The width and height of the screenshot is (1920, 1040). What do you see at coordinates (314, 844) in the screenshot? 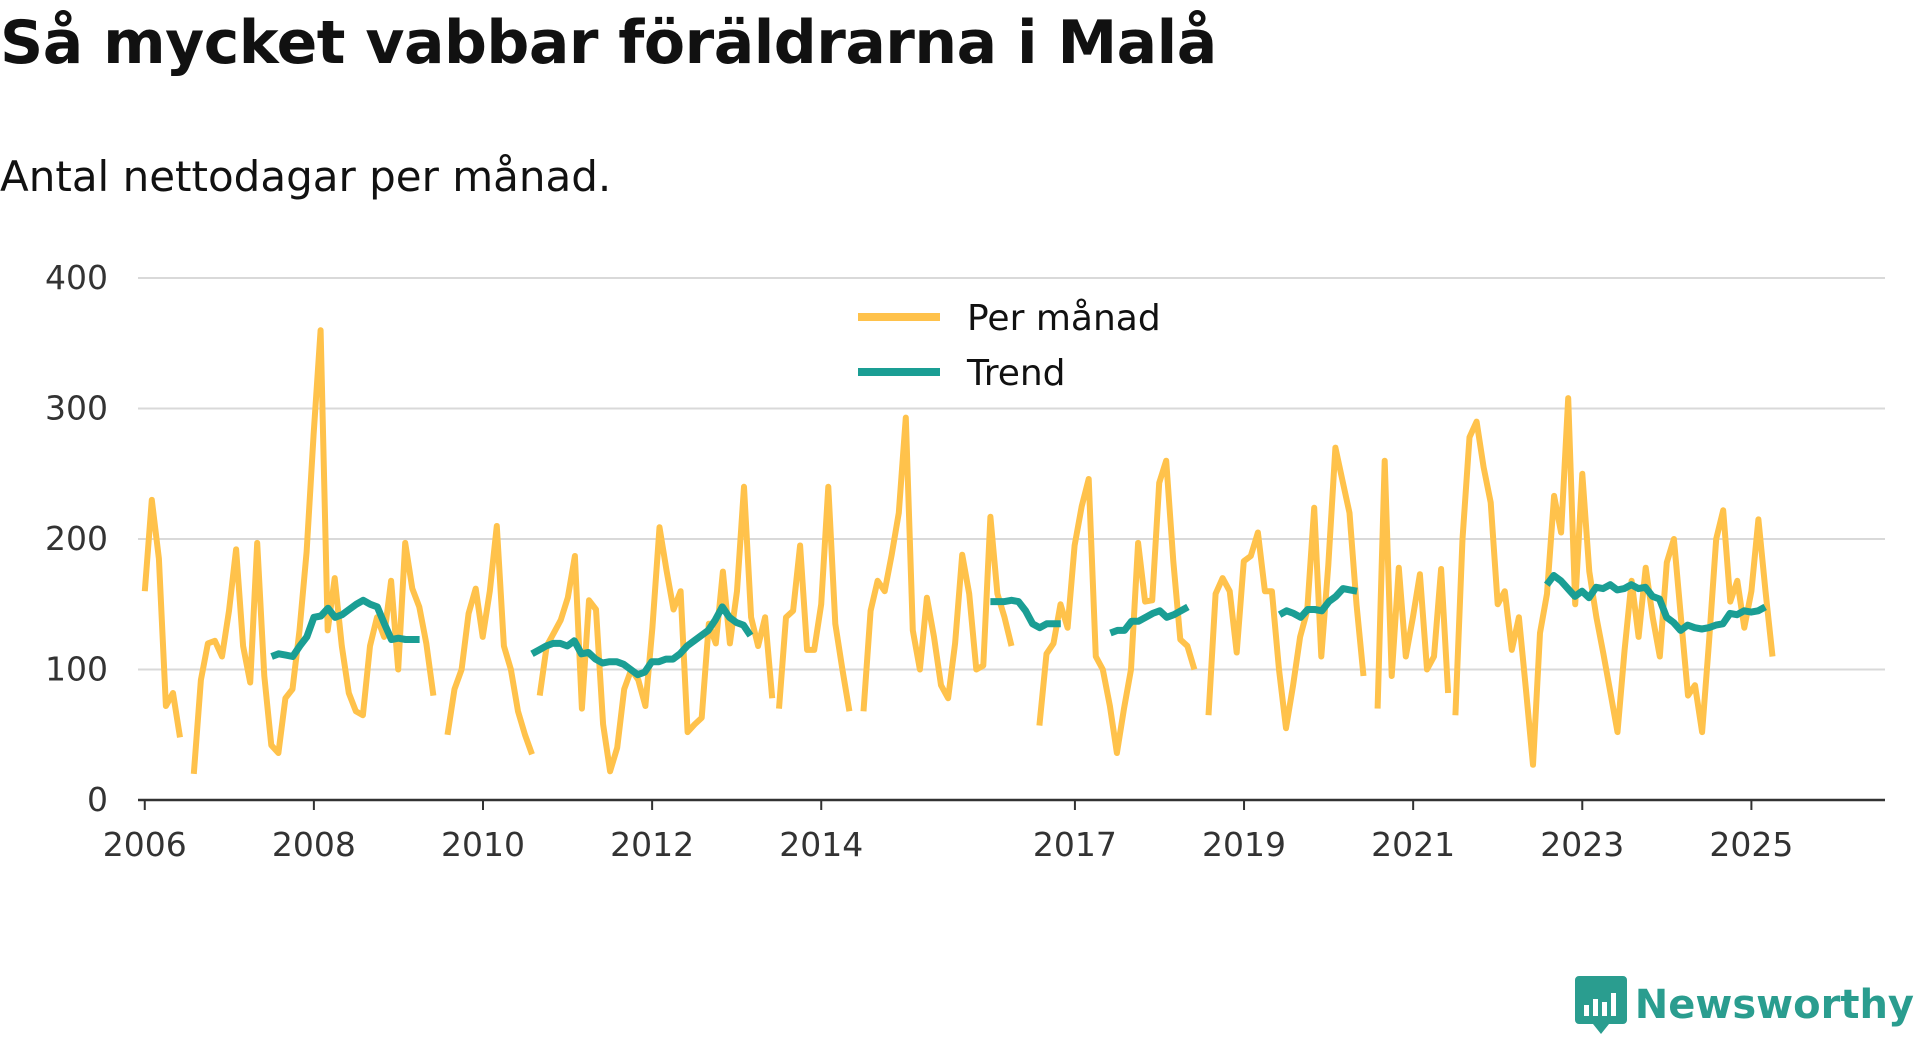
I see `x-tick-label: 2008` at bounding box center [314, 844].